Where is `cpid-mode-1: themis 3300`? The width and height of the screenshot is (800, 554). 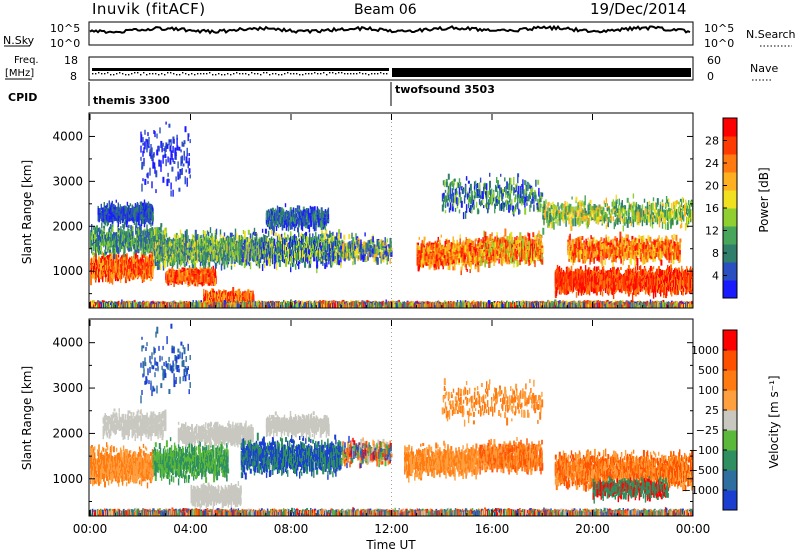
cpid-mode-1: themis 3300 is located at coordinates (131, 100).